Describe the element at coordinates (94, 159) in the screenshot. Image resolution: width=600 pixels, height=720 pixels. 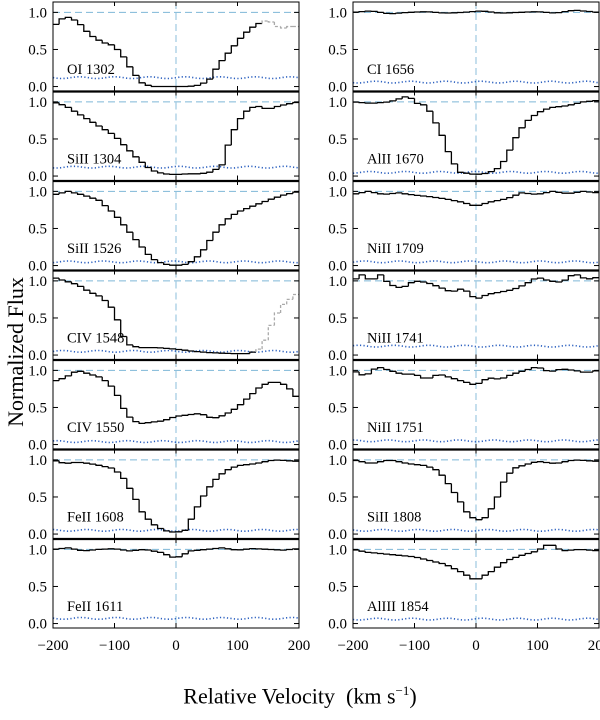
I see `transition-label: SiII 1304` at that location.